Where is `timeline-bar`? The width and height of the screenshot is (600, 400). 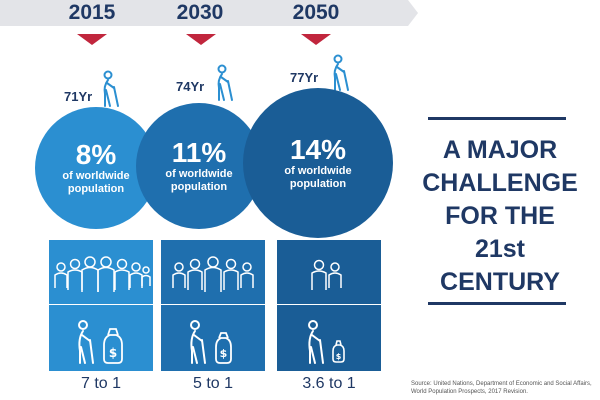 timeline-bar is located at coordinates (204, 13).